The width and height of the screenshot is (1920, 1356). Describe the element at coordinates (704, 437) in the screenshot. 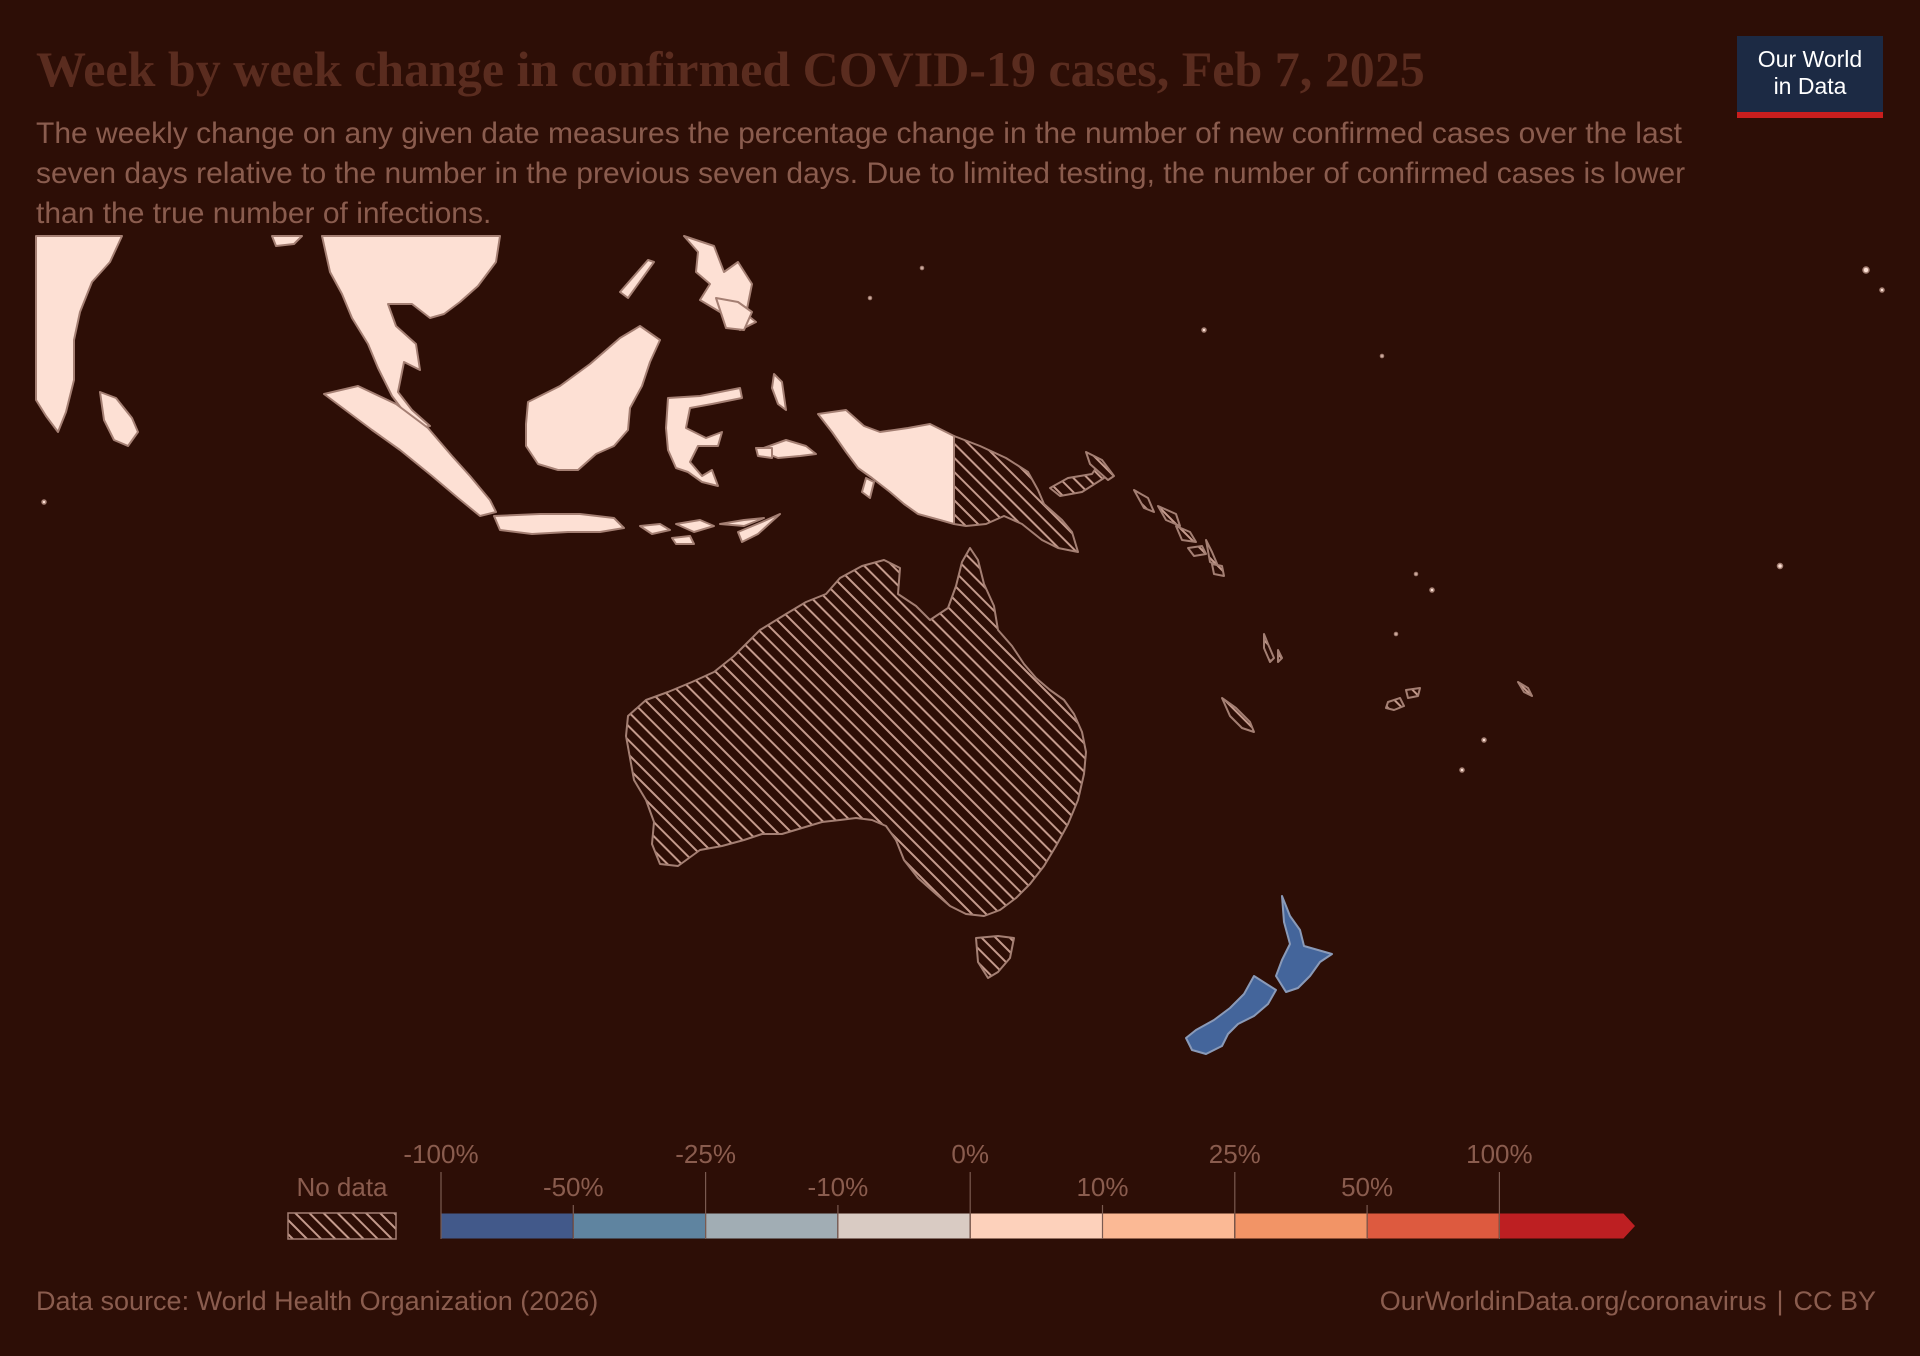

I see `region-sulawesi` at that location.